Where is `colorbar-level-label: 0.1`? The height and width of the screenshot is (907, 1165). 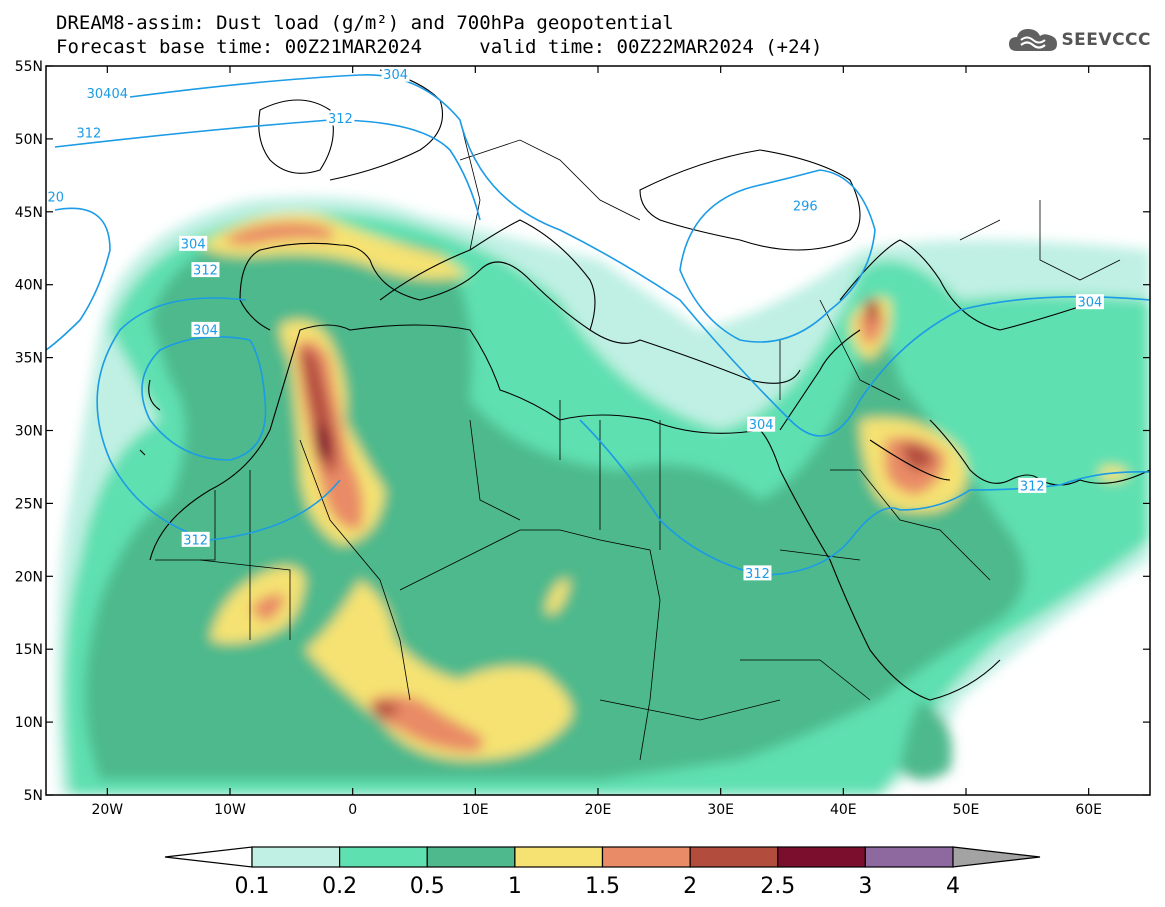
colorbar-level-label: 0.1 is located at coordinates (252, 886).